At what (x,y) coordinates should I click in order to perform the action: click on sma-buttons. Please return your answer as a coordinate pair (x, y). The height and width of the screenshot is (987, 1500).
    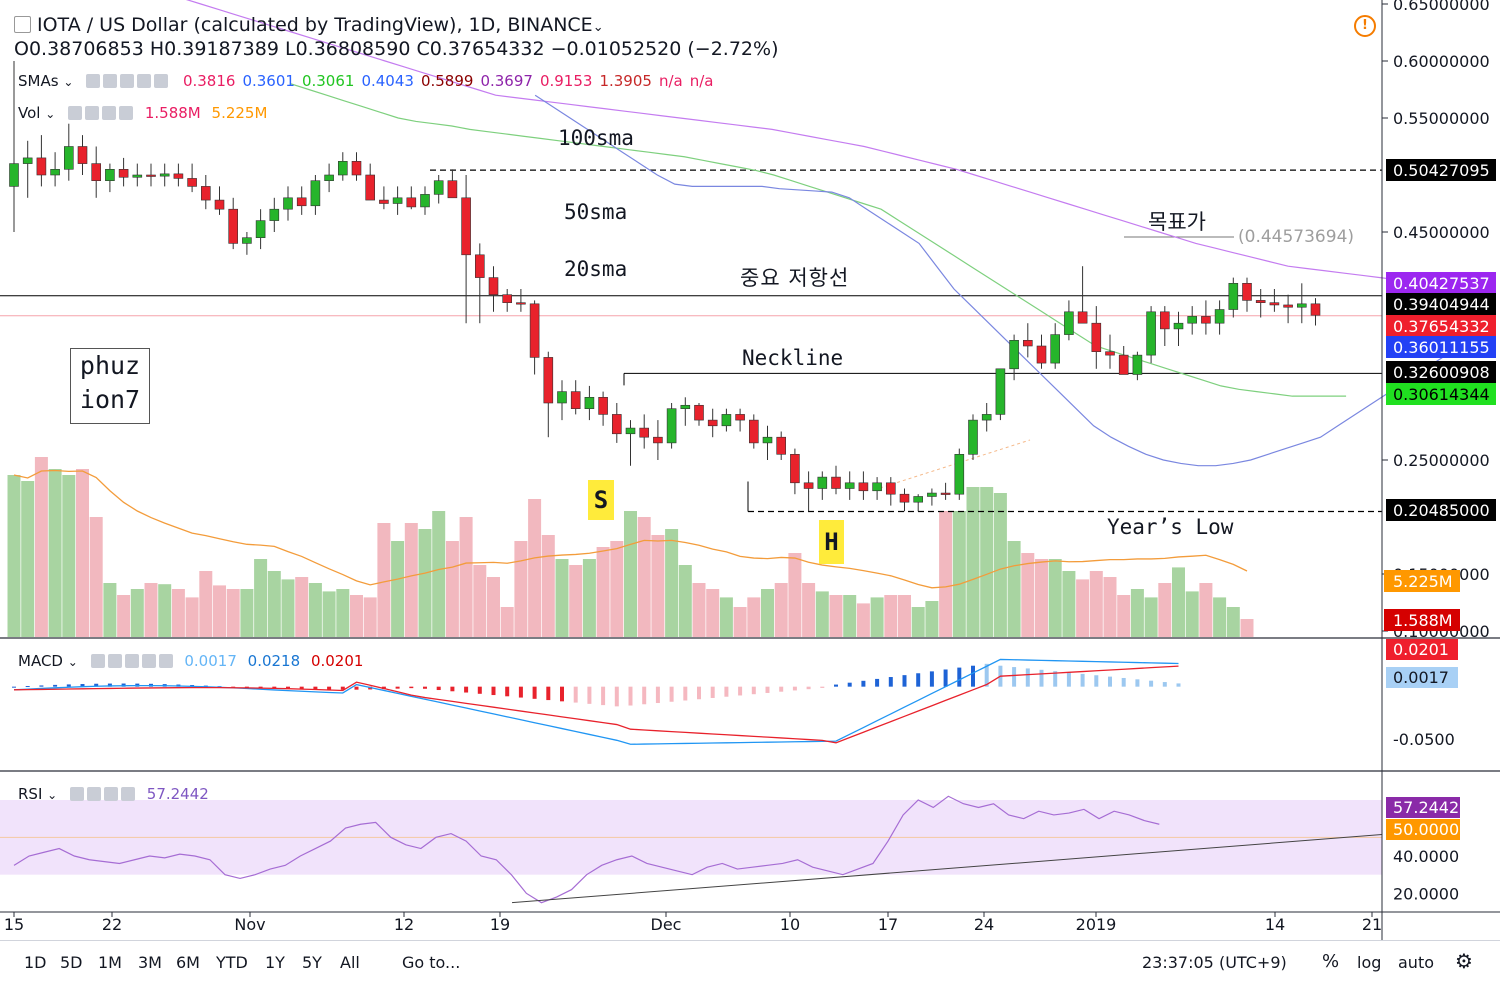
    Looking at the image, I should click on (128, 81).